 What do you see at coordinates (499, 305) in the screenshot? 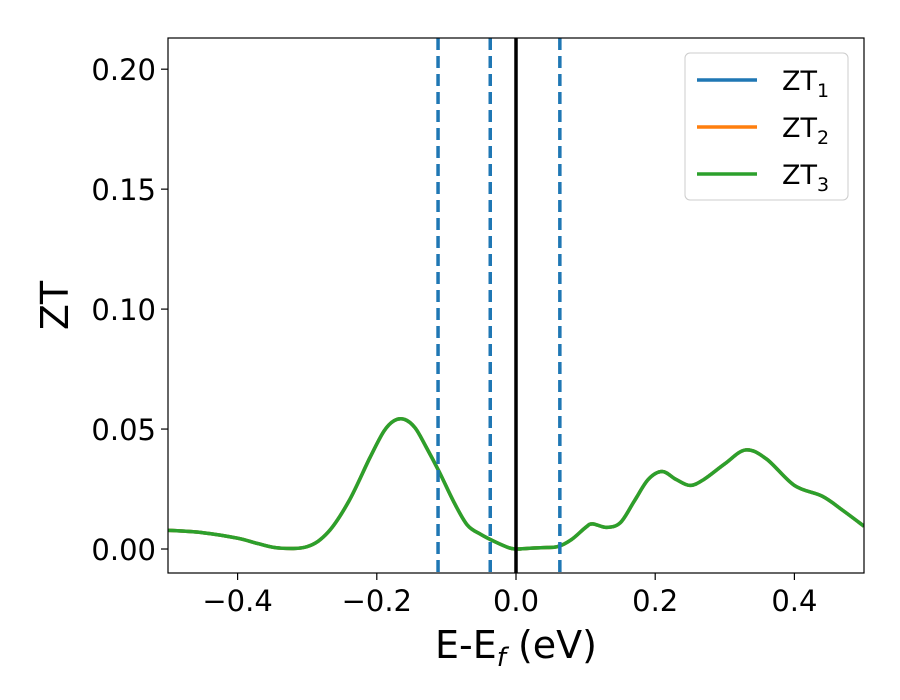
I see `vline-layer` at bounding box center [499, 305].